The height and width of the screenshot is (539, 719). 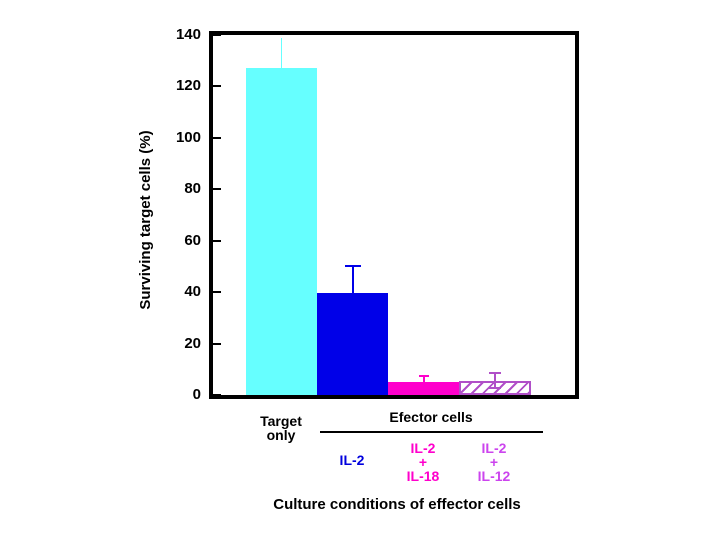 What do you see at coordinates (281, 428) in the screenshot?
I see `label-target-only: Target only` at bounding box center [281, 428].